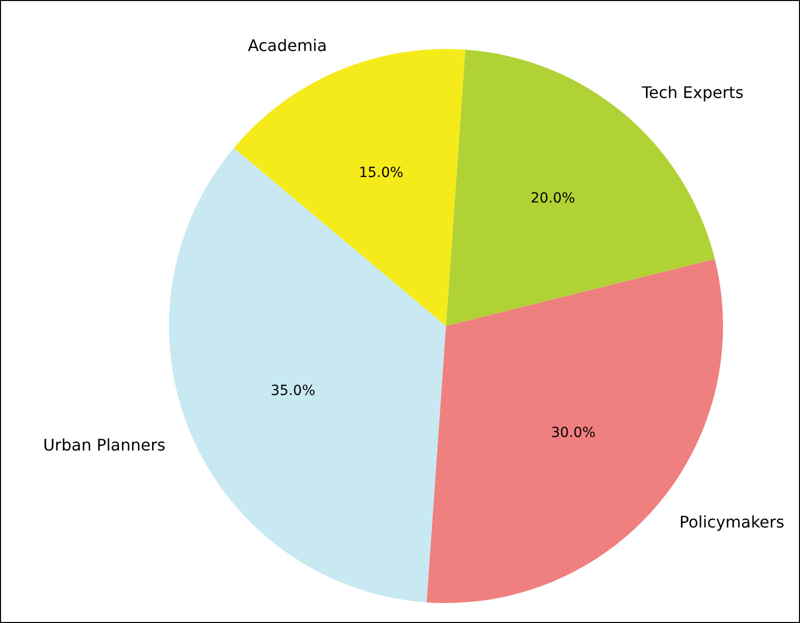  I want to click on data-label: 15.0%, so click(381, 173).